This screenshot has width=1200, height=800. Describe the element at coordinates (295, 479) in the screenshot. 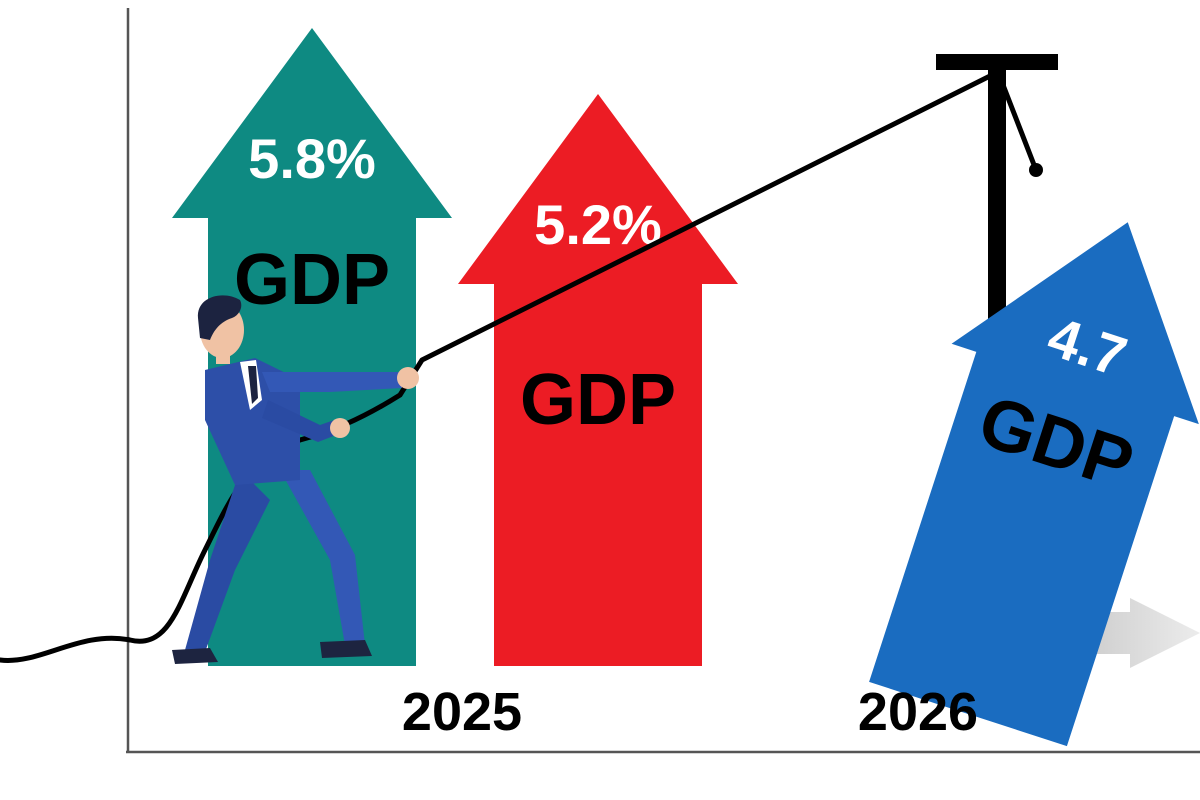

I see `businessman-pulling-rope-icon` at that location.